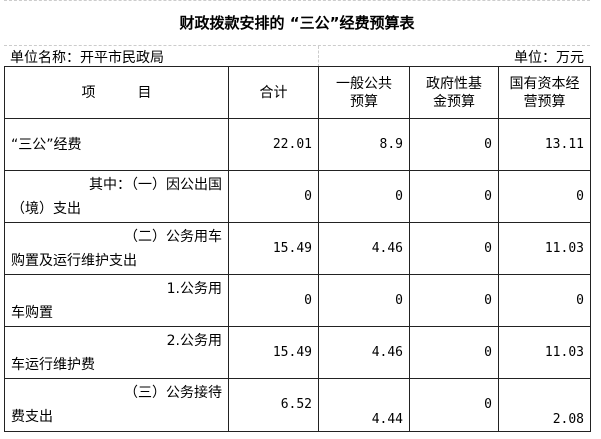 This screenshot has width=601, height=439. I want to click on total-cell: 6.52, so click(273, 405).